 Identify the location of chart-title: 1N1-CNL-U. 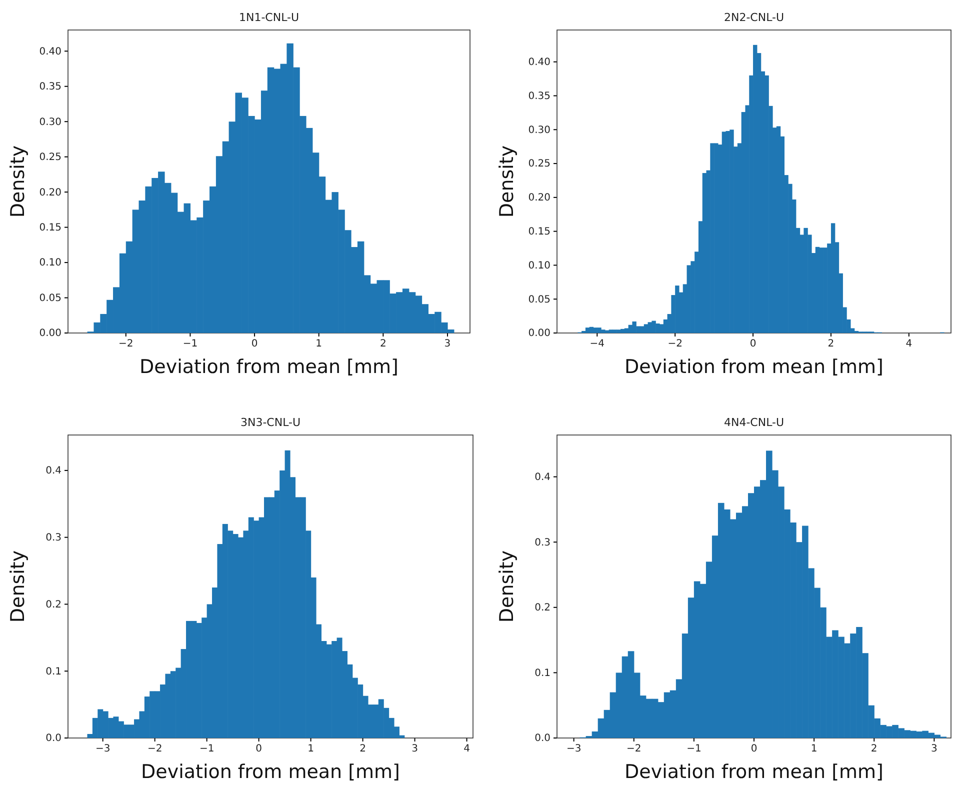
(269, 17).